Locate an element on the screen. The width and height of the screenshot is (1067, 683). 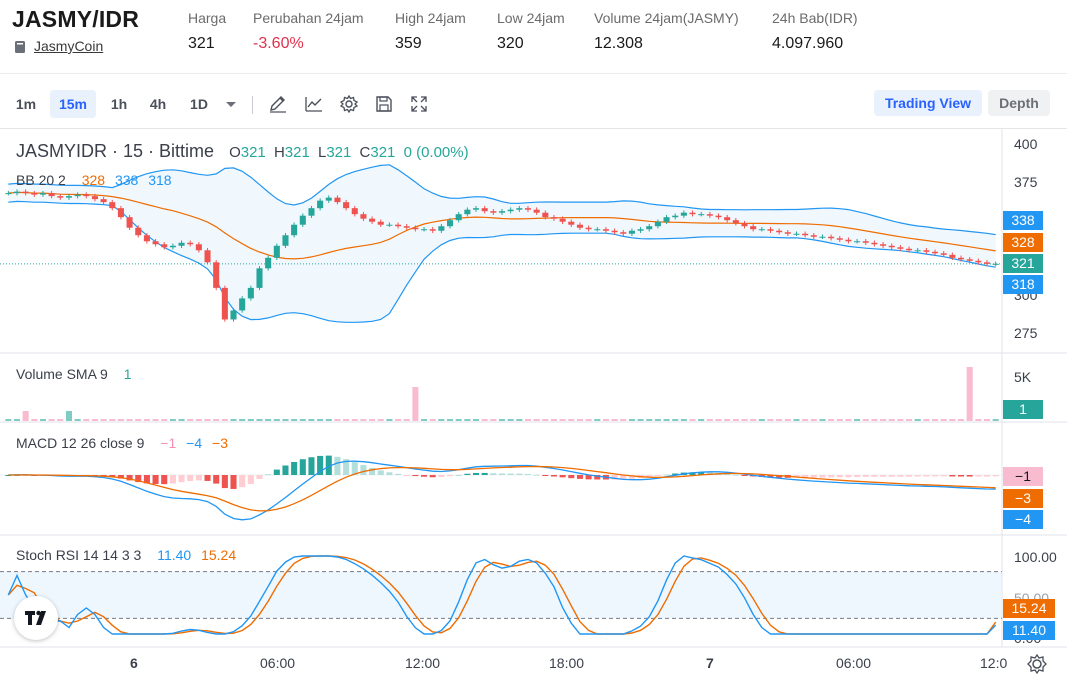
chart-settings-icon is located at coordinates (1037, 664).